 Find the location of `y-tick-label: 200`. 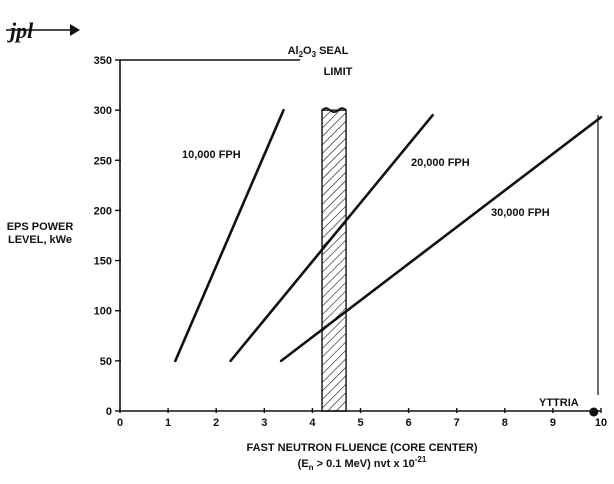

y-tick-label: 200 is located at coordinates (103, 211).